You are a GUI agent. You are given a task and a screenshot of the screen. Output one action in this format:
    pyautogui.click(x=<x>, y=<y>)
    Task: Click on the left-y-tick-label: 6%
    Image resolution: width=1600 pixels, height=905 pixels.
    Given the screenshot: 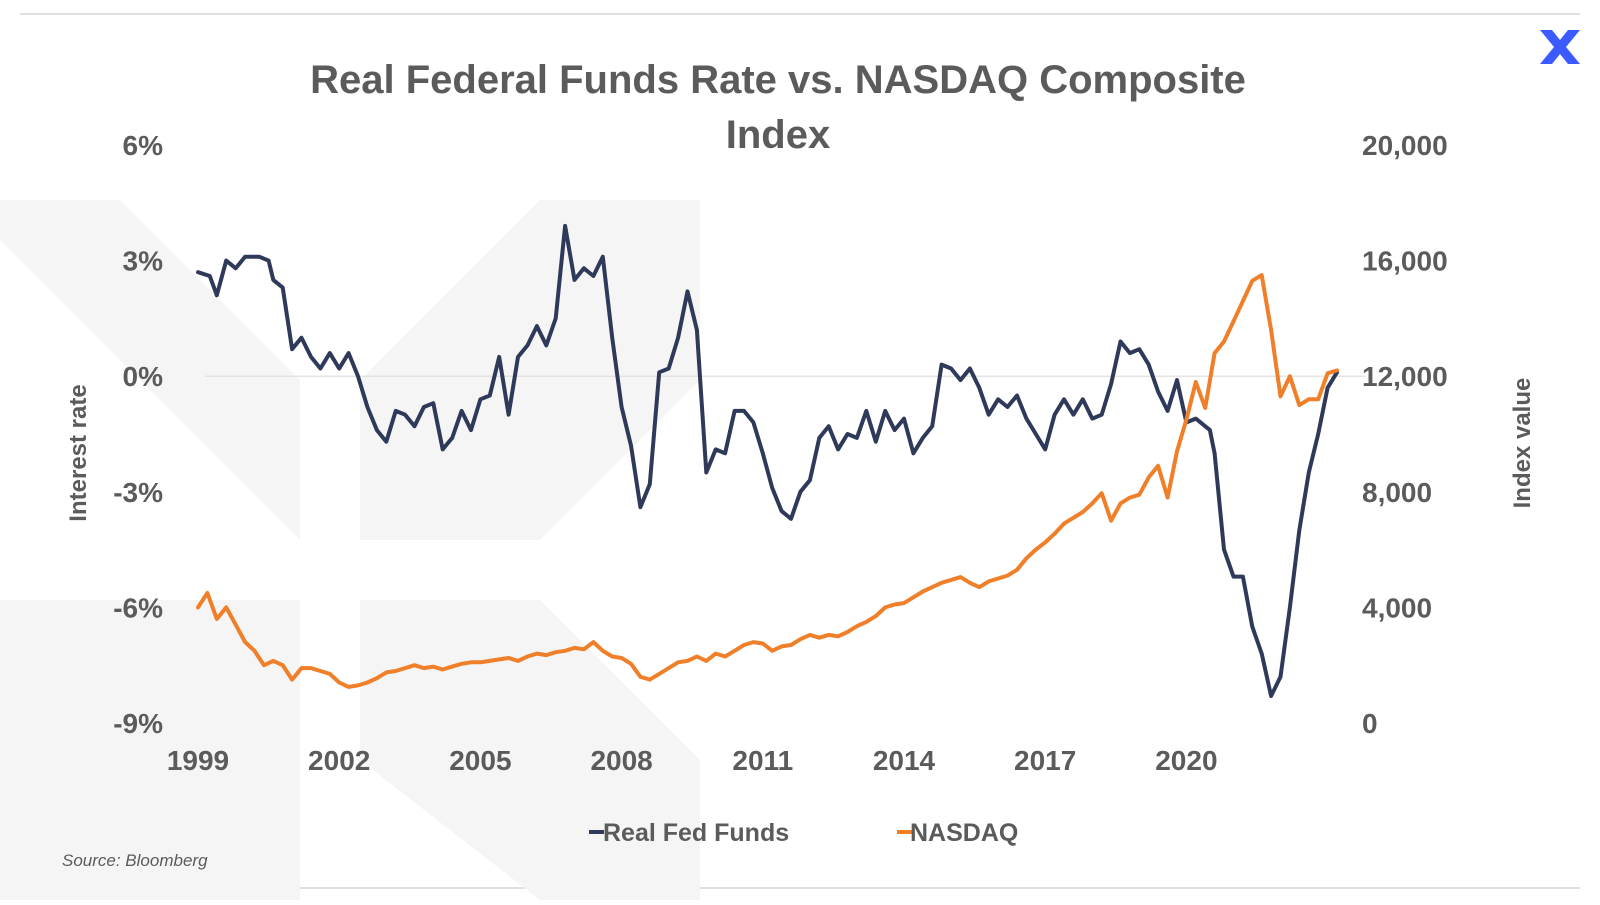 What is the action you would take?
    pyautogui.click(x=143, y=145)
    